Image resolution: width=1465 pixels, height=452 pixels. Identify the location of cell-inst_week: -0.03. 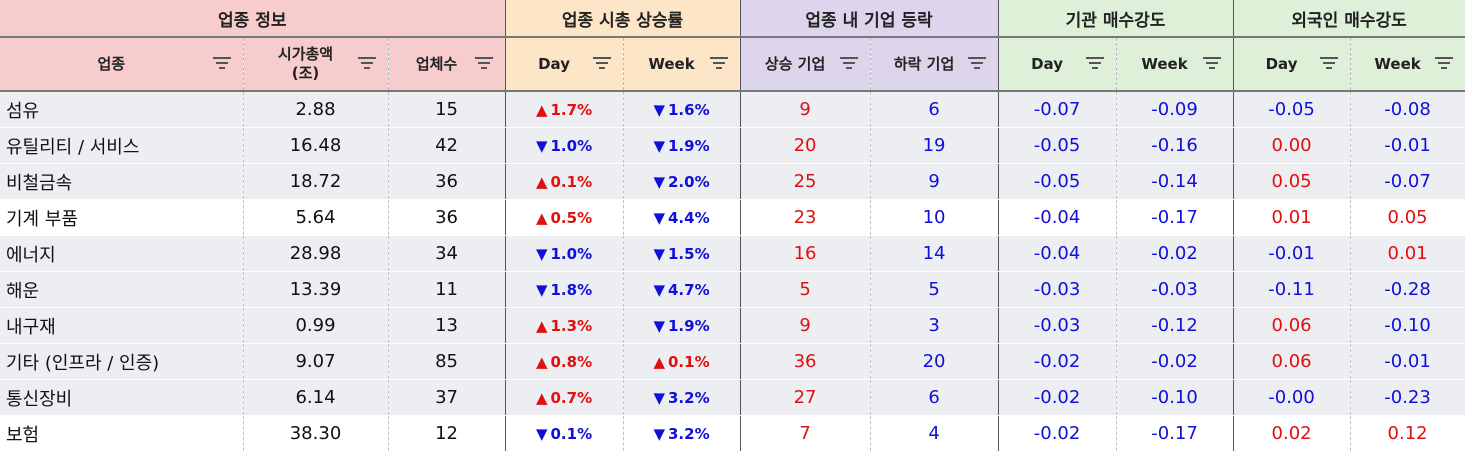
(1175, 289).